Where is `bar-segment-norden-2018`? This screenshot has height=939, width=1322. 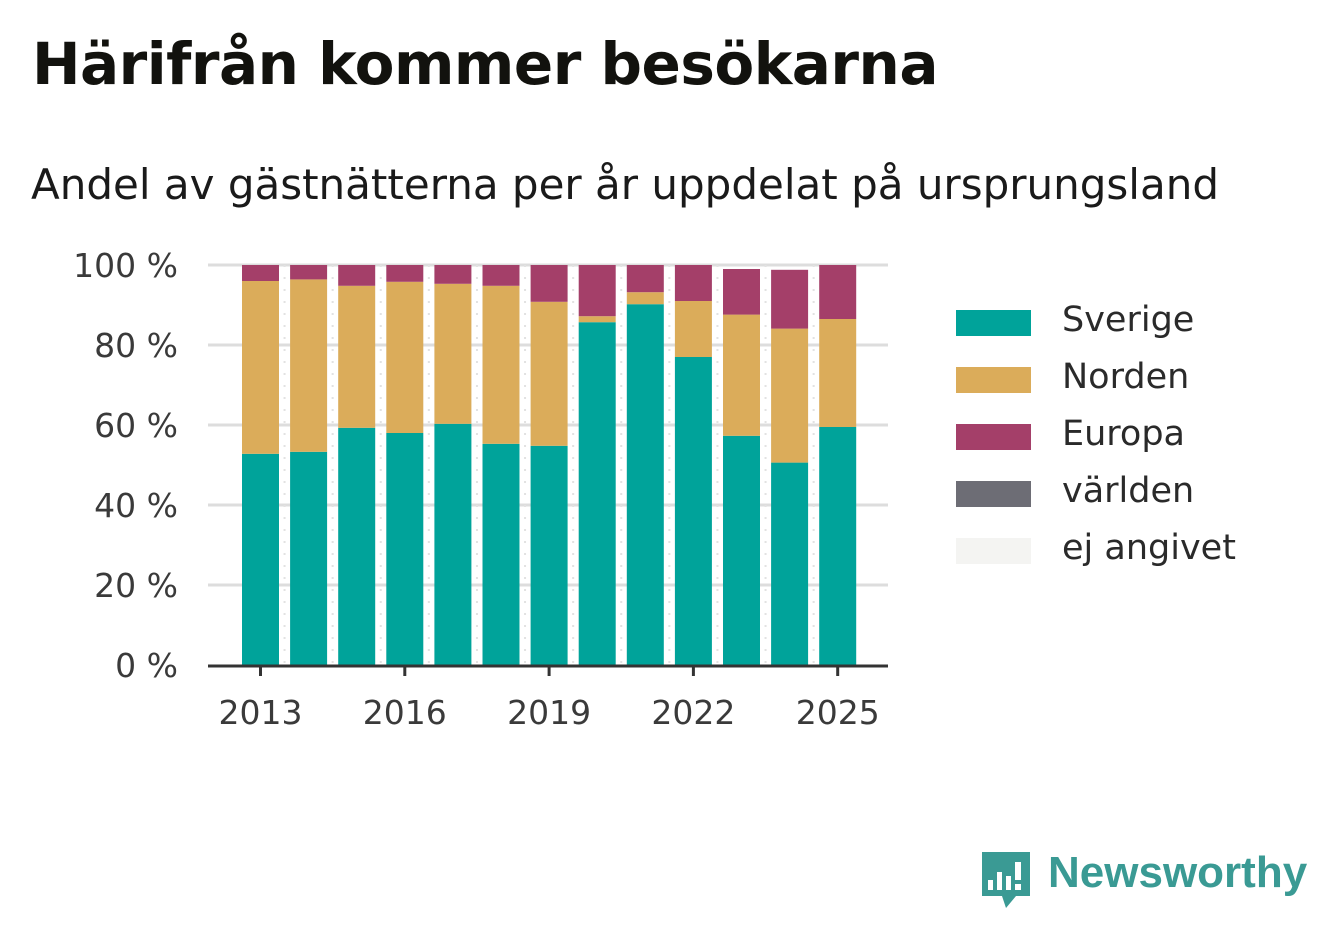 bar-segment-norden-2018 is located at coordinates (501, 364).